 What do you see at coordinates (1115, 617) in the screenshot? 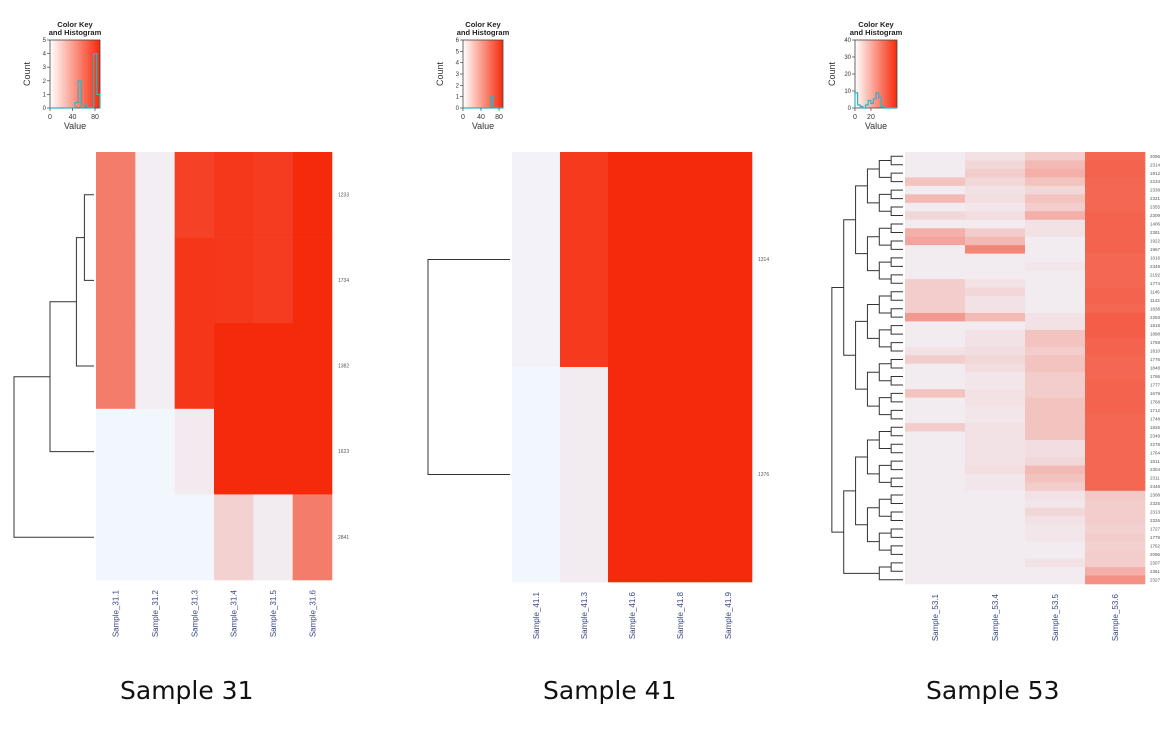
I see `column-label: Sample_53.6` at bounding box center [1115, 617].